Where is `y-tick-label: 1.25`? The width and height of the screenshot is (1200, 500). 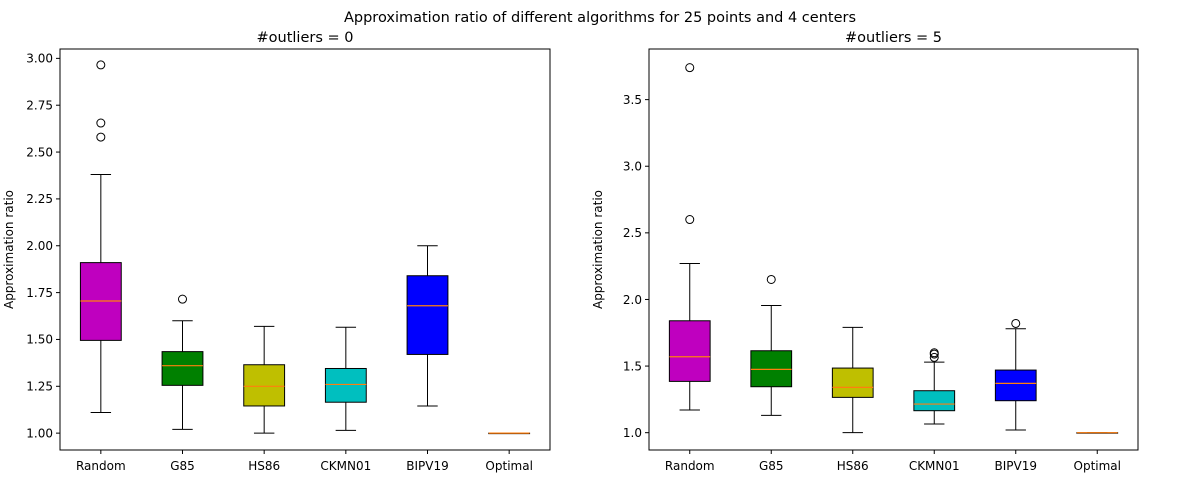
y-tick-label: 1.25 is located at coordinates (39, 387).